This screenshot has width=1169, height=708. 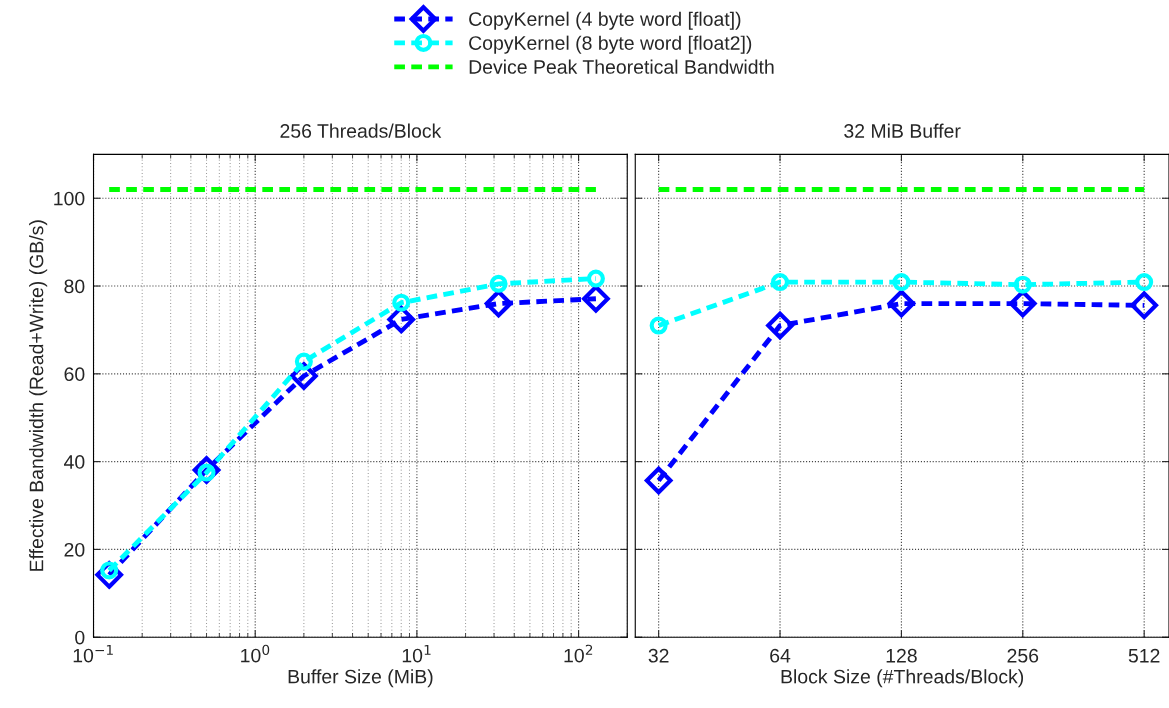 I want to click on x-tick-label: 512, so click(x=1144, y=655).